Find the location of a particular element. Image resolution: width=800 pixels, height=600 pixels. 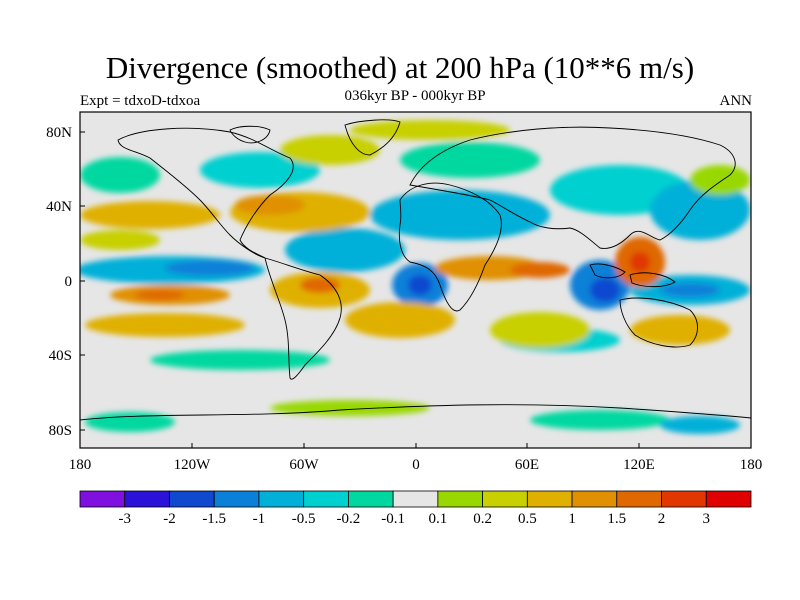

y-tick-label: 80N is located at coordinates (59, 133).